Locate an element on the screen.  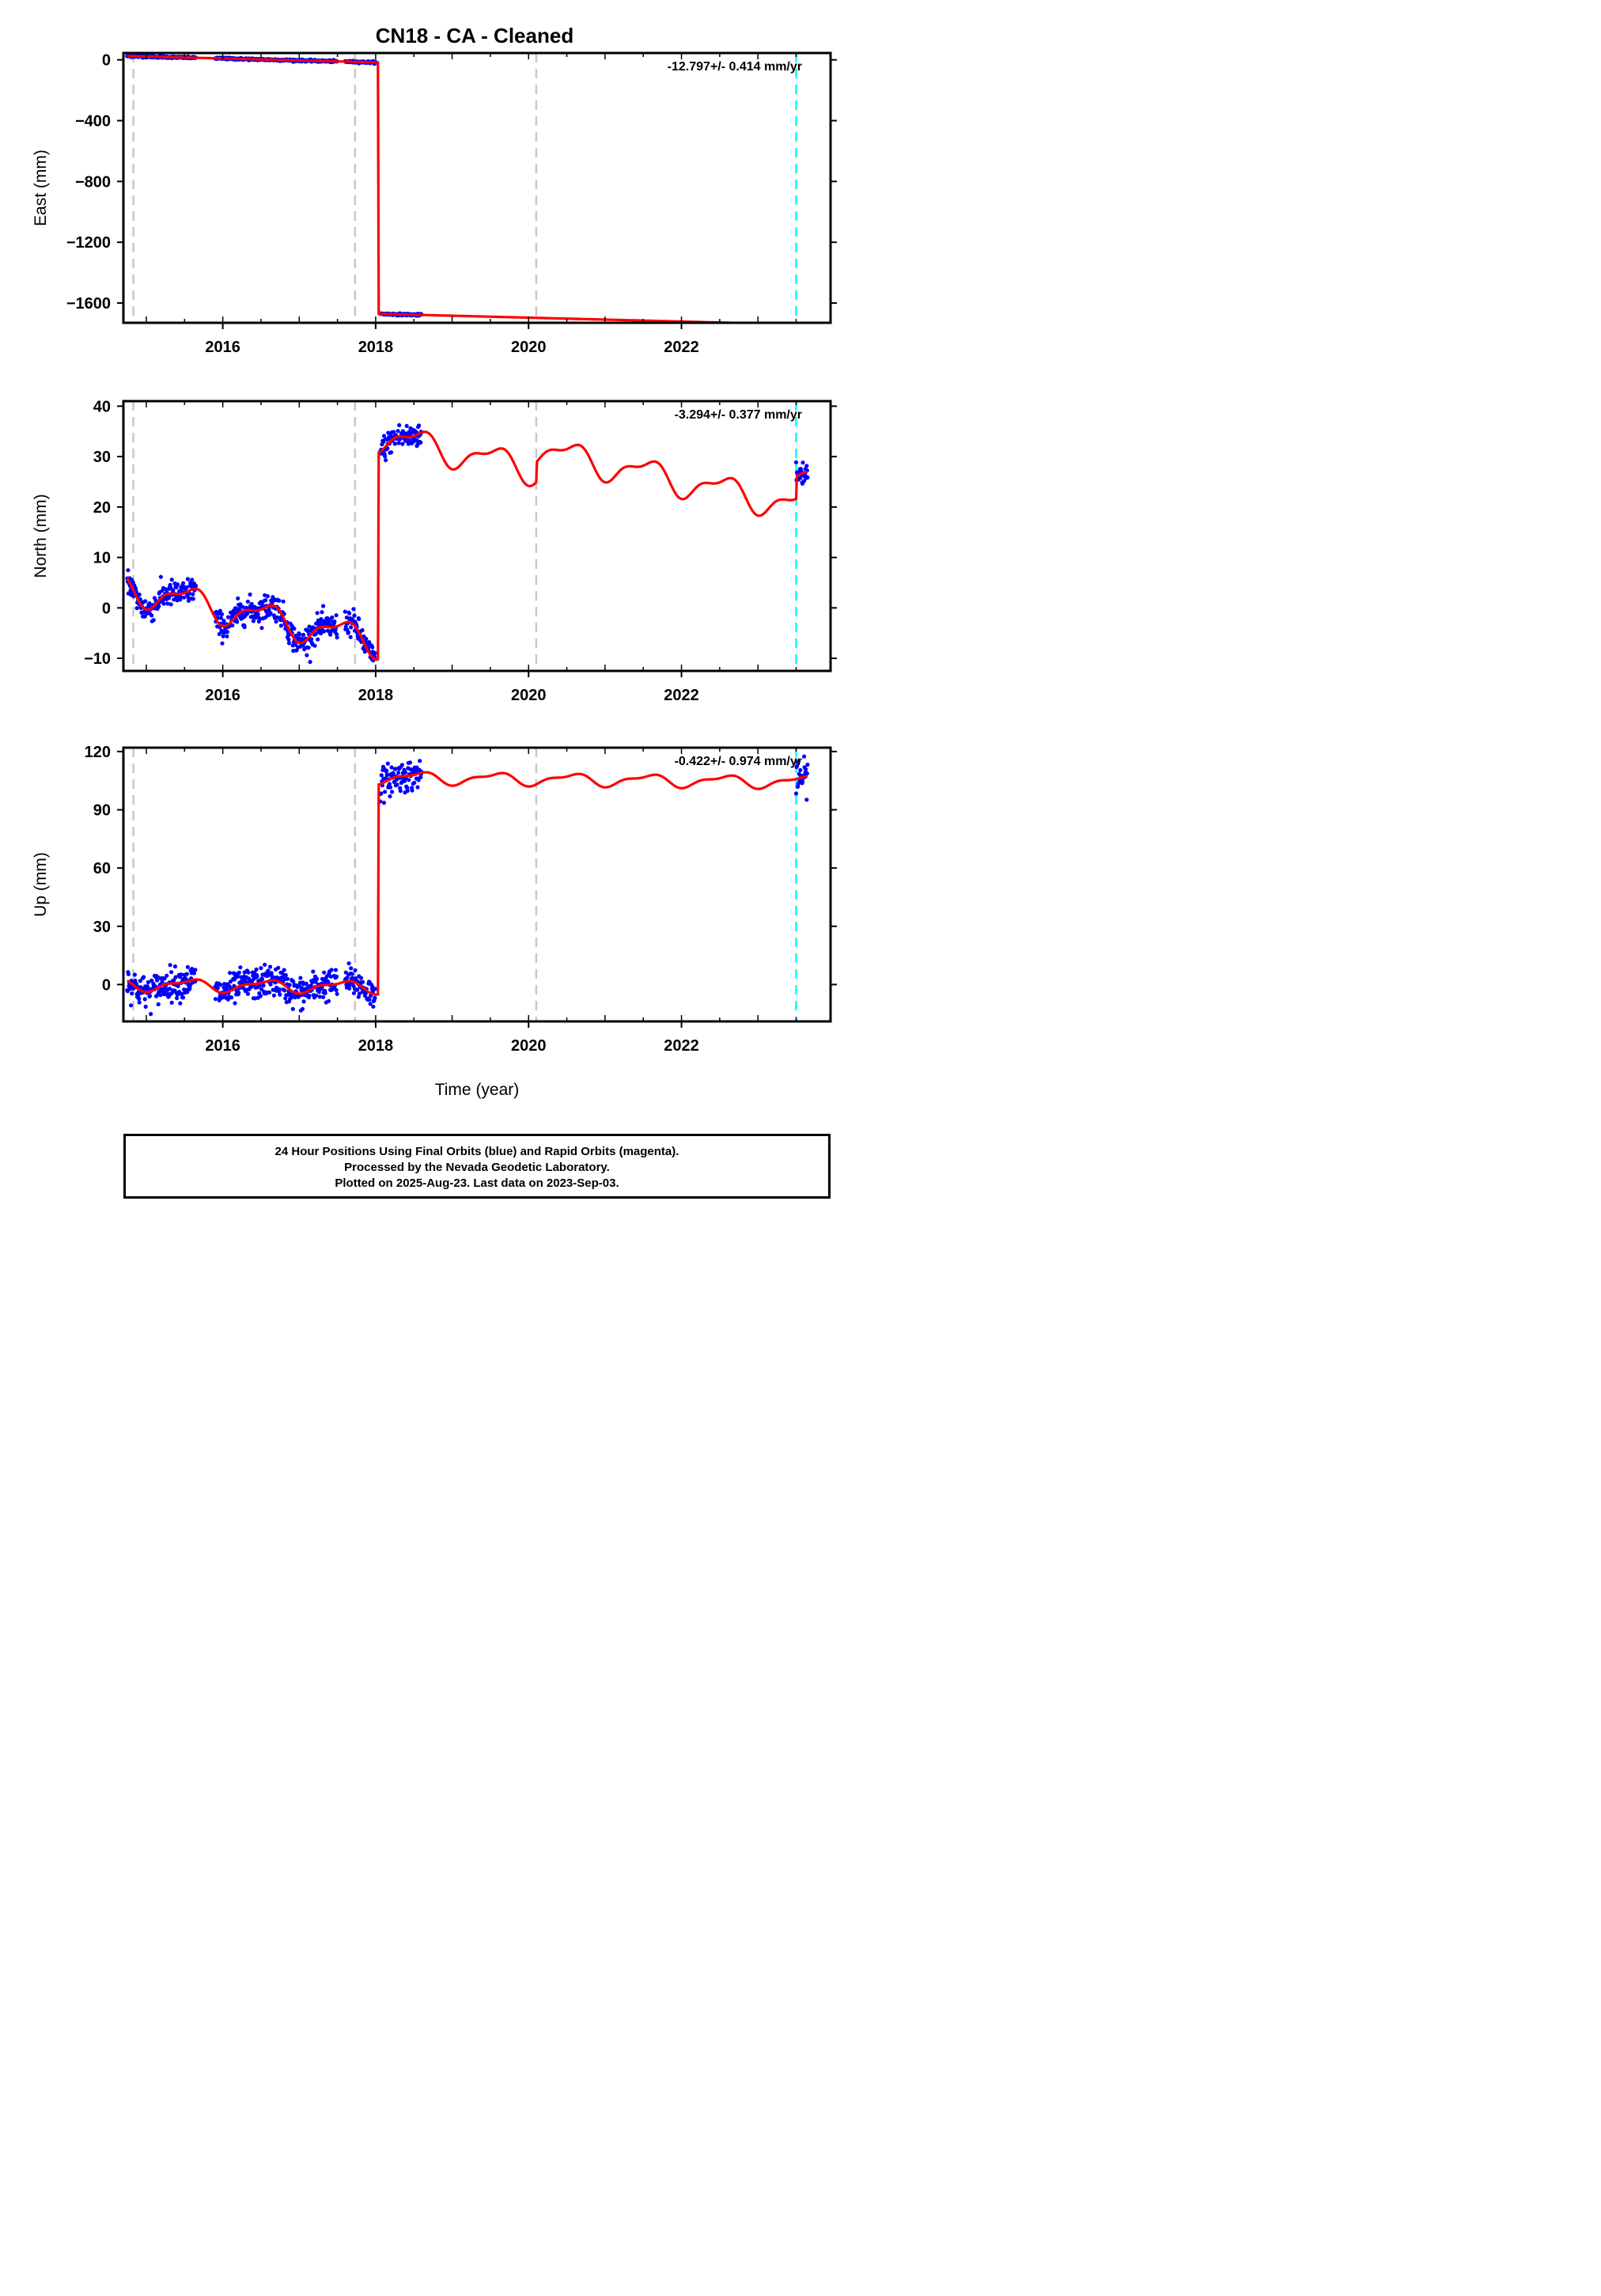
x-tick-label: 2020 is located at coordinates (529, 1046).